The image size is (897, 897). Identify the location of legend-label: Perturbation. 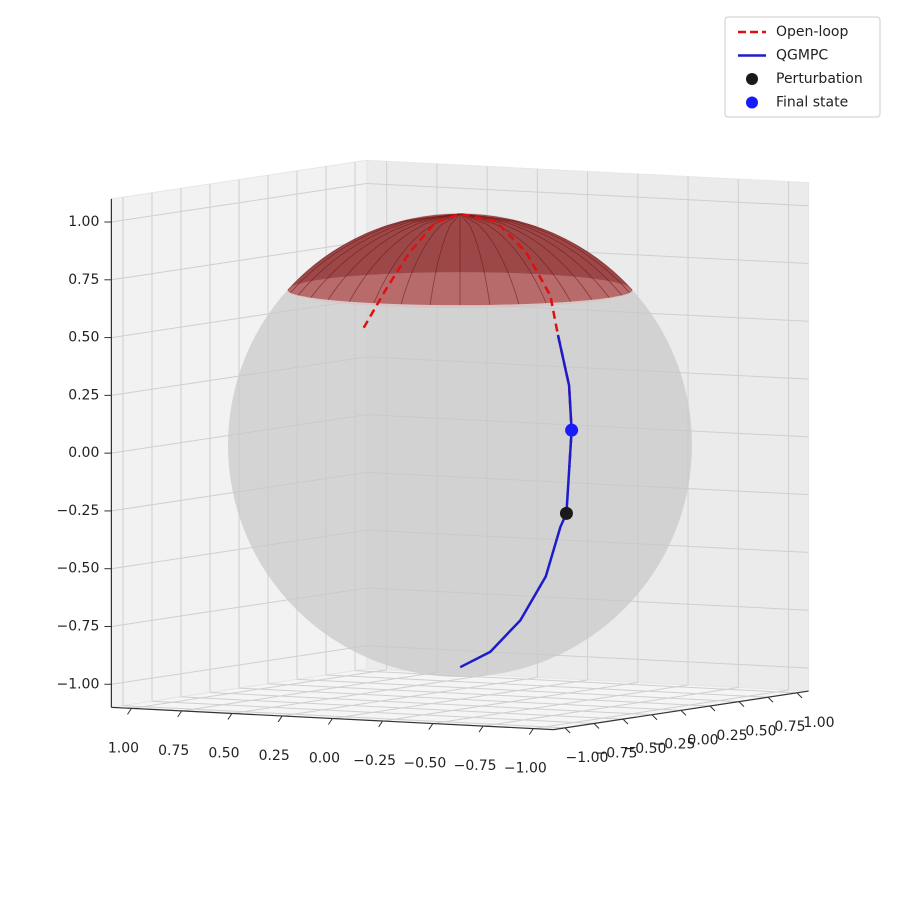
(819, 79).